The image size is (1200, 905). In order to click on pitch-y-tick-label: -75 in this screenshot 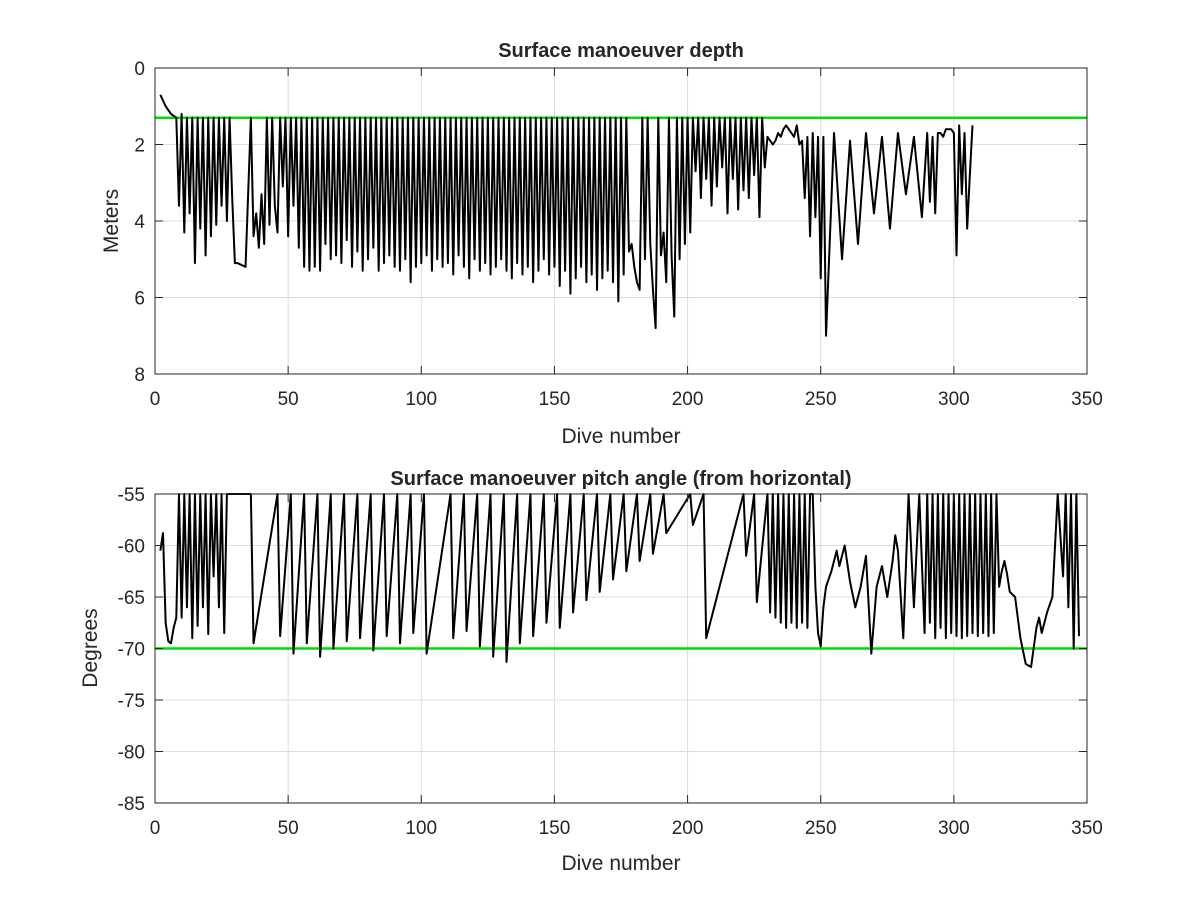, I will do `click(131, 701)`.